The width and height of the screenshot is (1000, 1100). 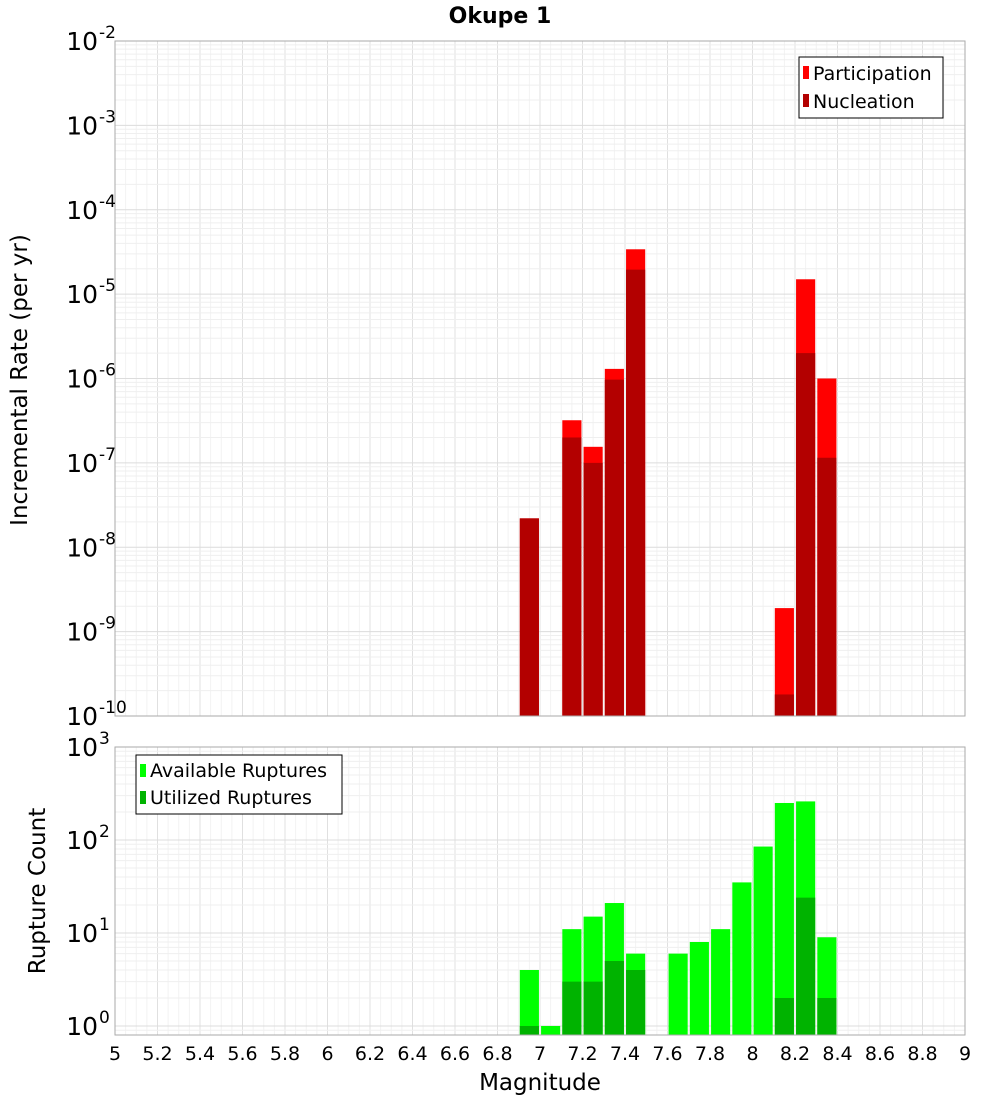 I want to click on x-tick-label: 7.2, so click(x=582, y=1054).